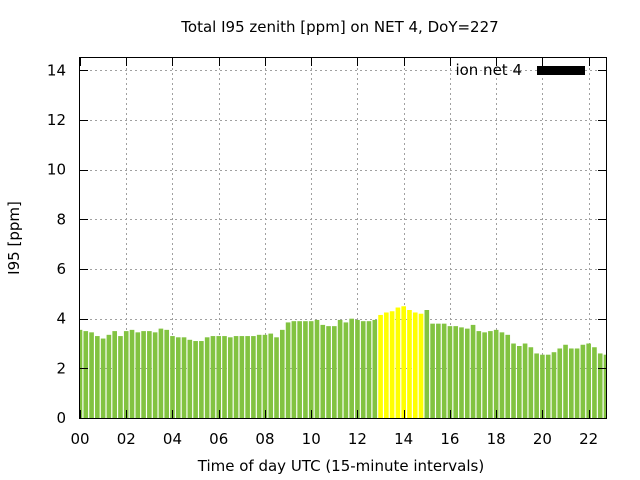  Describe the element at coordinates (61, 368) in the screenshot. I see `y-tick-label: 2` at that location.